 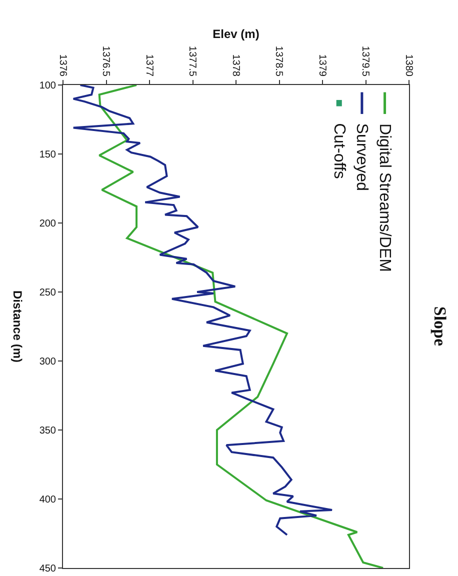 I want to click on x-tick-label: 1376.5, so click(x=105, y=61).